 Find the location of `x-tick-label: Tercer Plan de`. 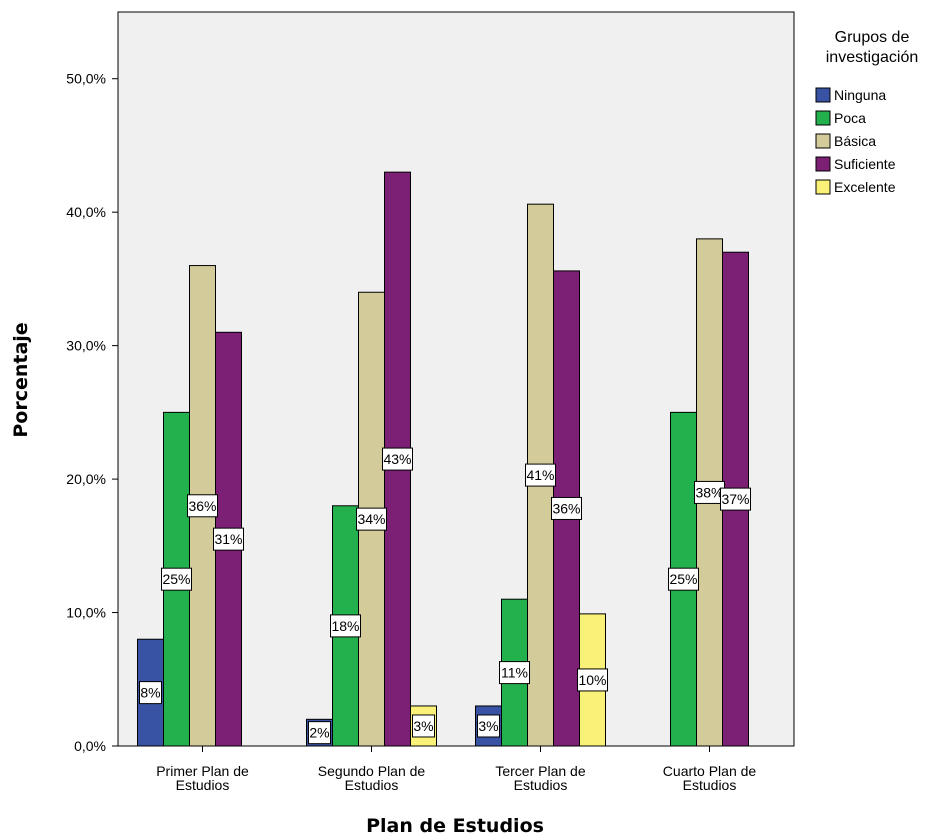

x-tick-label: Tercer Plan de is located at coordinates (540, 771).